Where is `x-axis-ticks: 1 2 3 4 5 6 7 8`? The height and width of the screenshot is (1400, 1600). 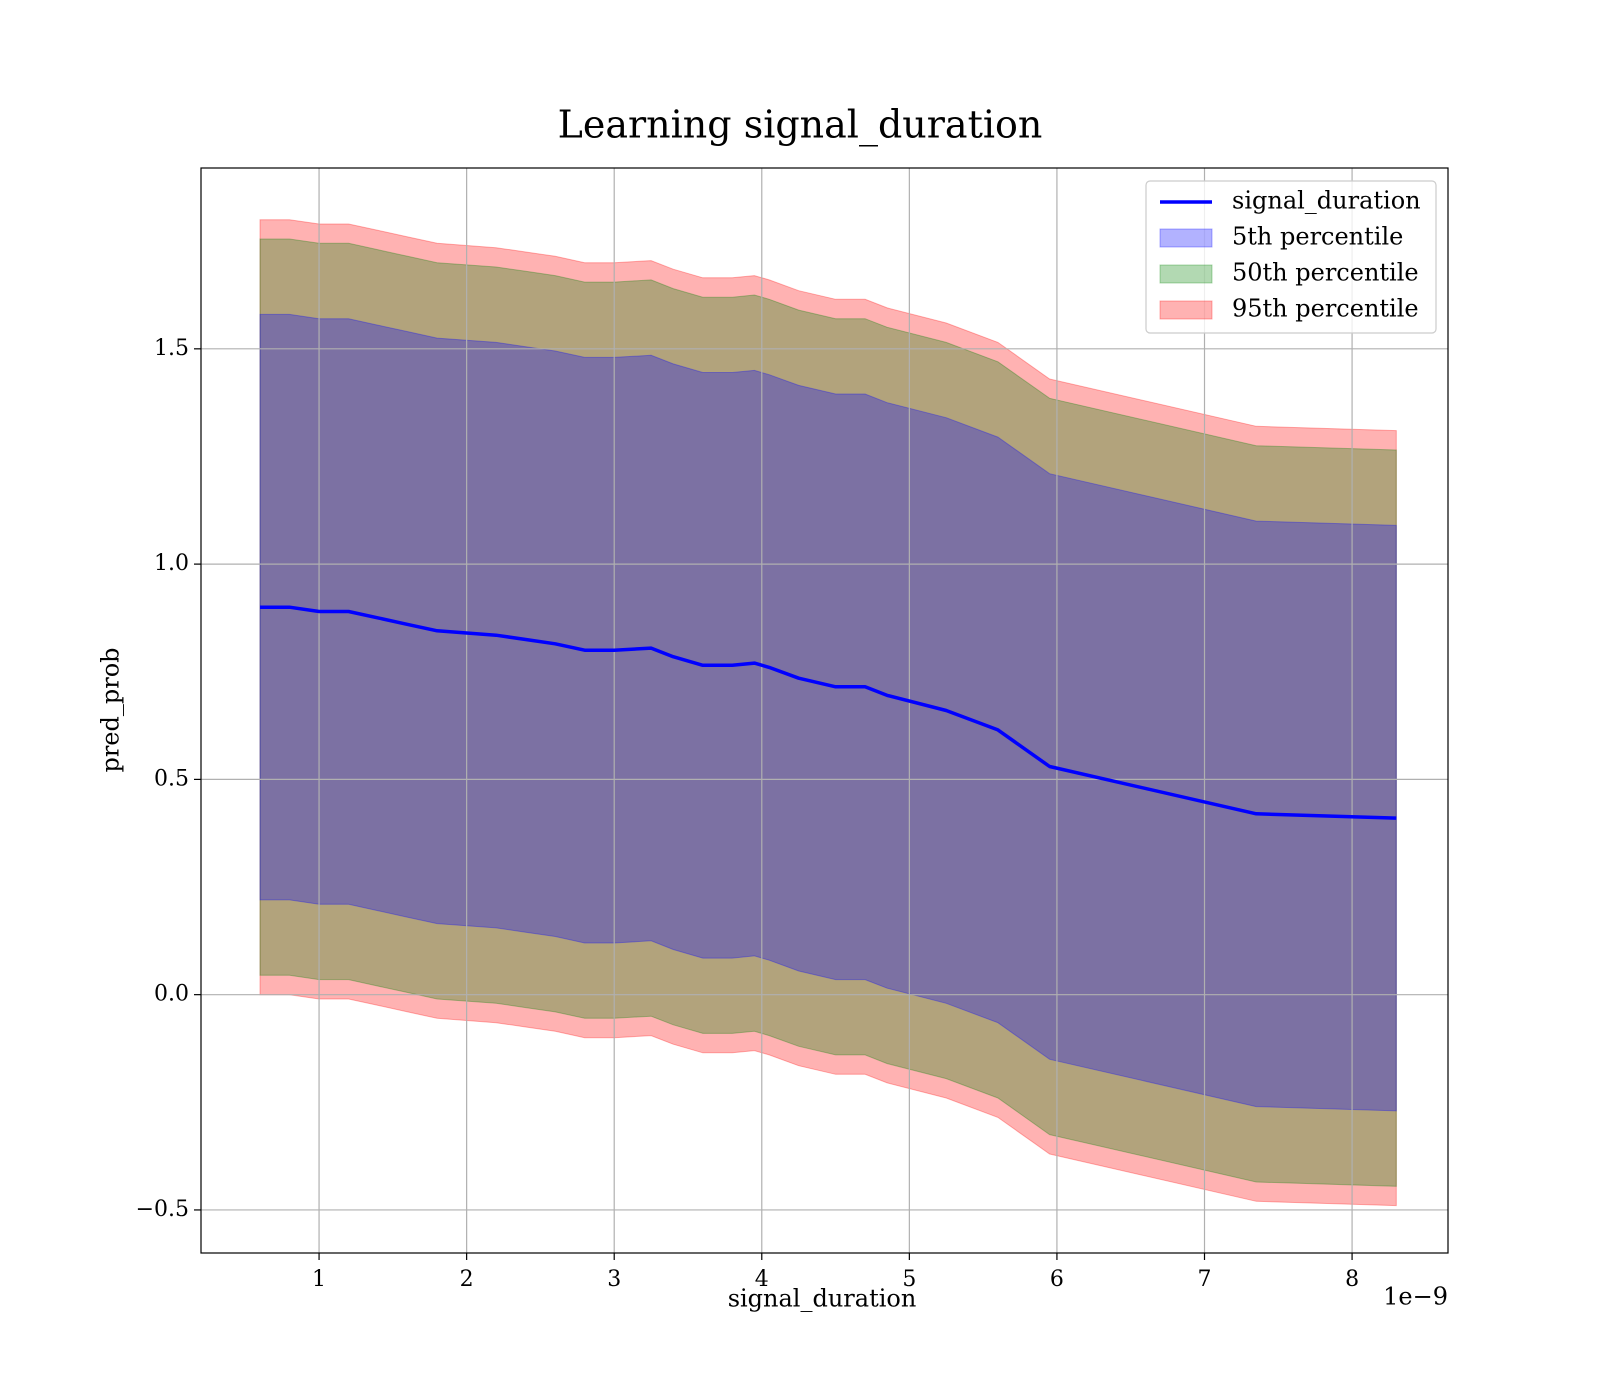
x-axis-ticks: 1 2 3 4 5 6 7 8 is located at coordinates (835, 1272).